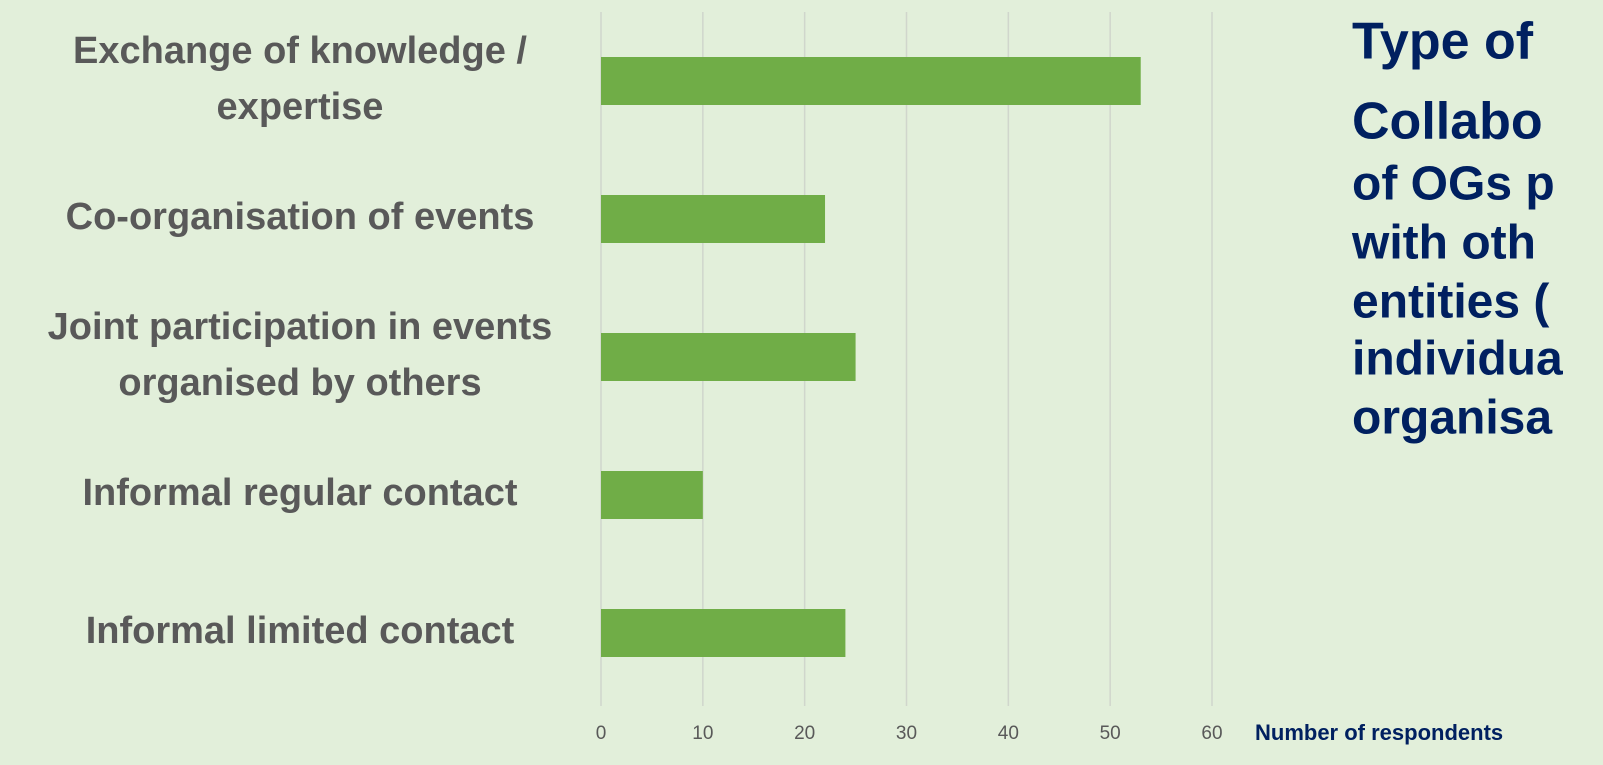  I want to click on x-tick-label: 60, so click(1211, 733).